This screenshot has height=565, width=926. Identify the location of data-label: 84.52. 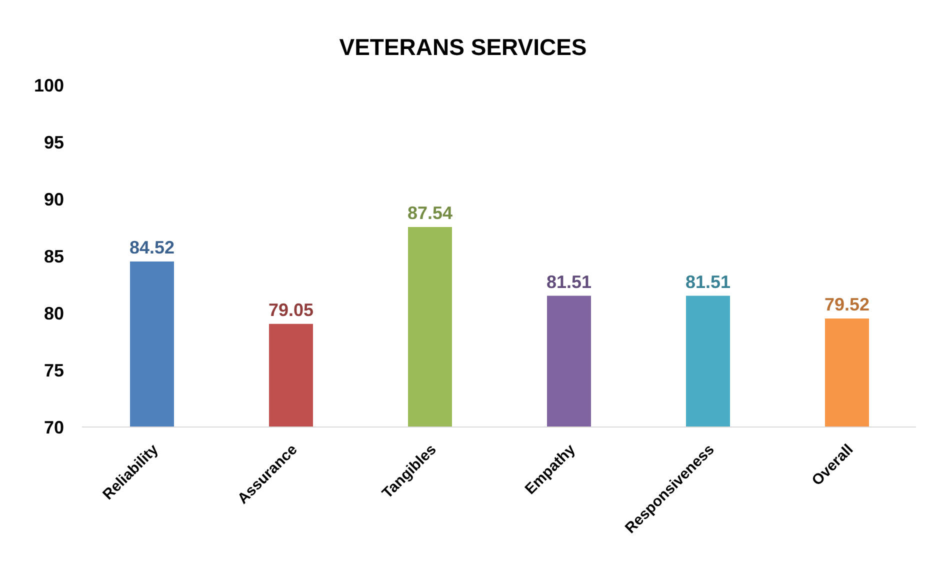
(152, 247).